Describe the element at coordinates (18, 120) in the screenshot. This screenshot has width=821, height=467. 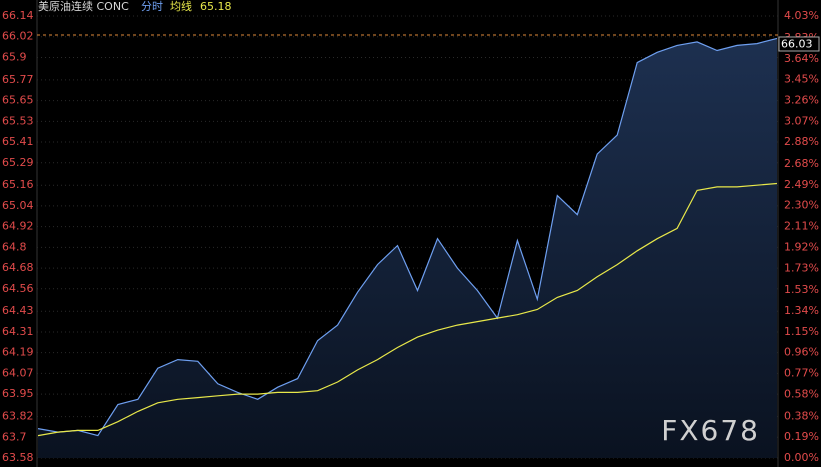
I see `y-tick-label: 65.53` at that location.